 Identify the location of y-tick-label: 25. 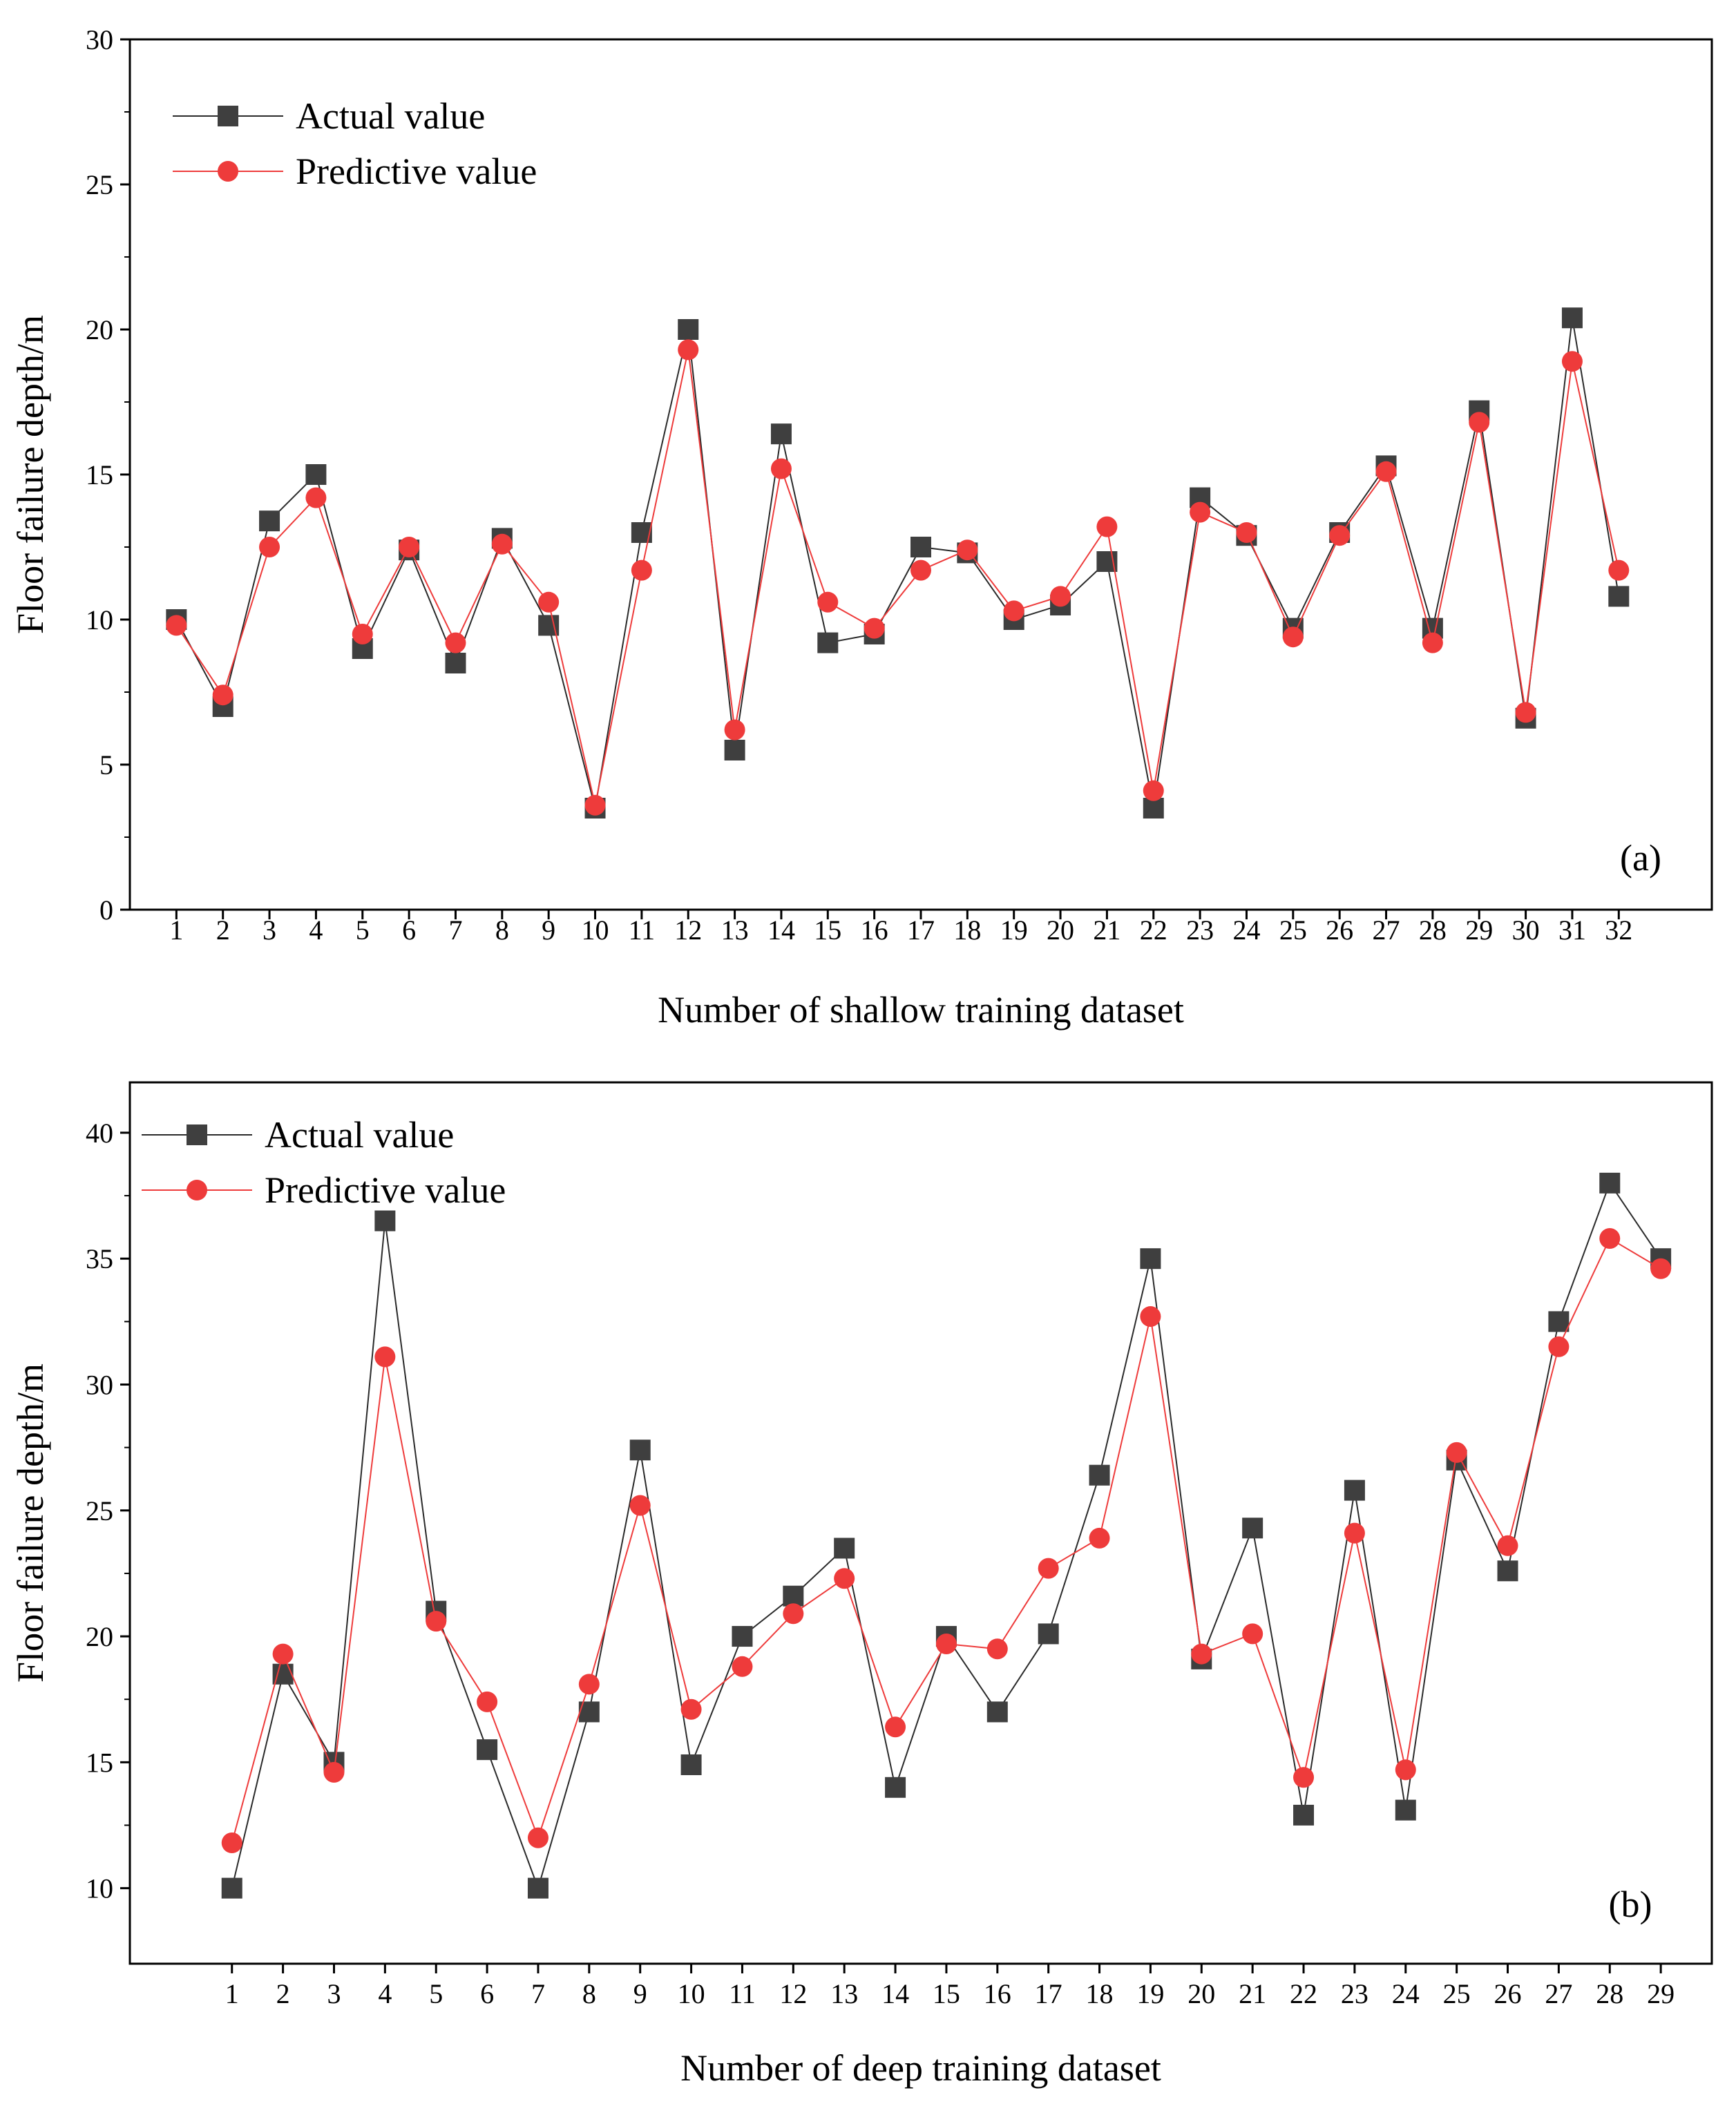
(99, 184).